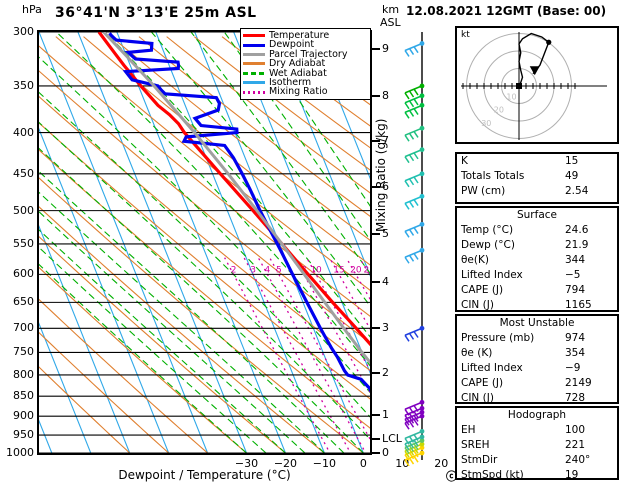  Describe the element at coordinates (492, 475) in the screenshot. I see `hodograph-stat-label: StmSpd (kt)` at that location.